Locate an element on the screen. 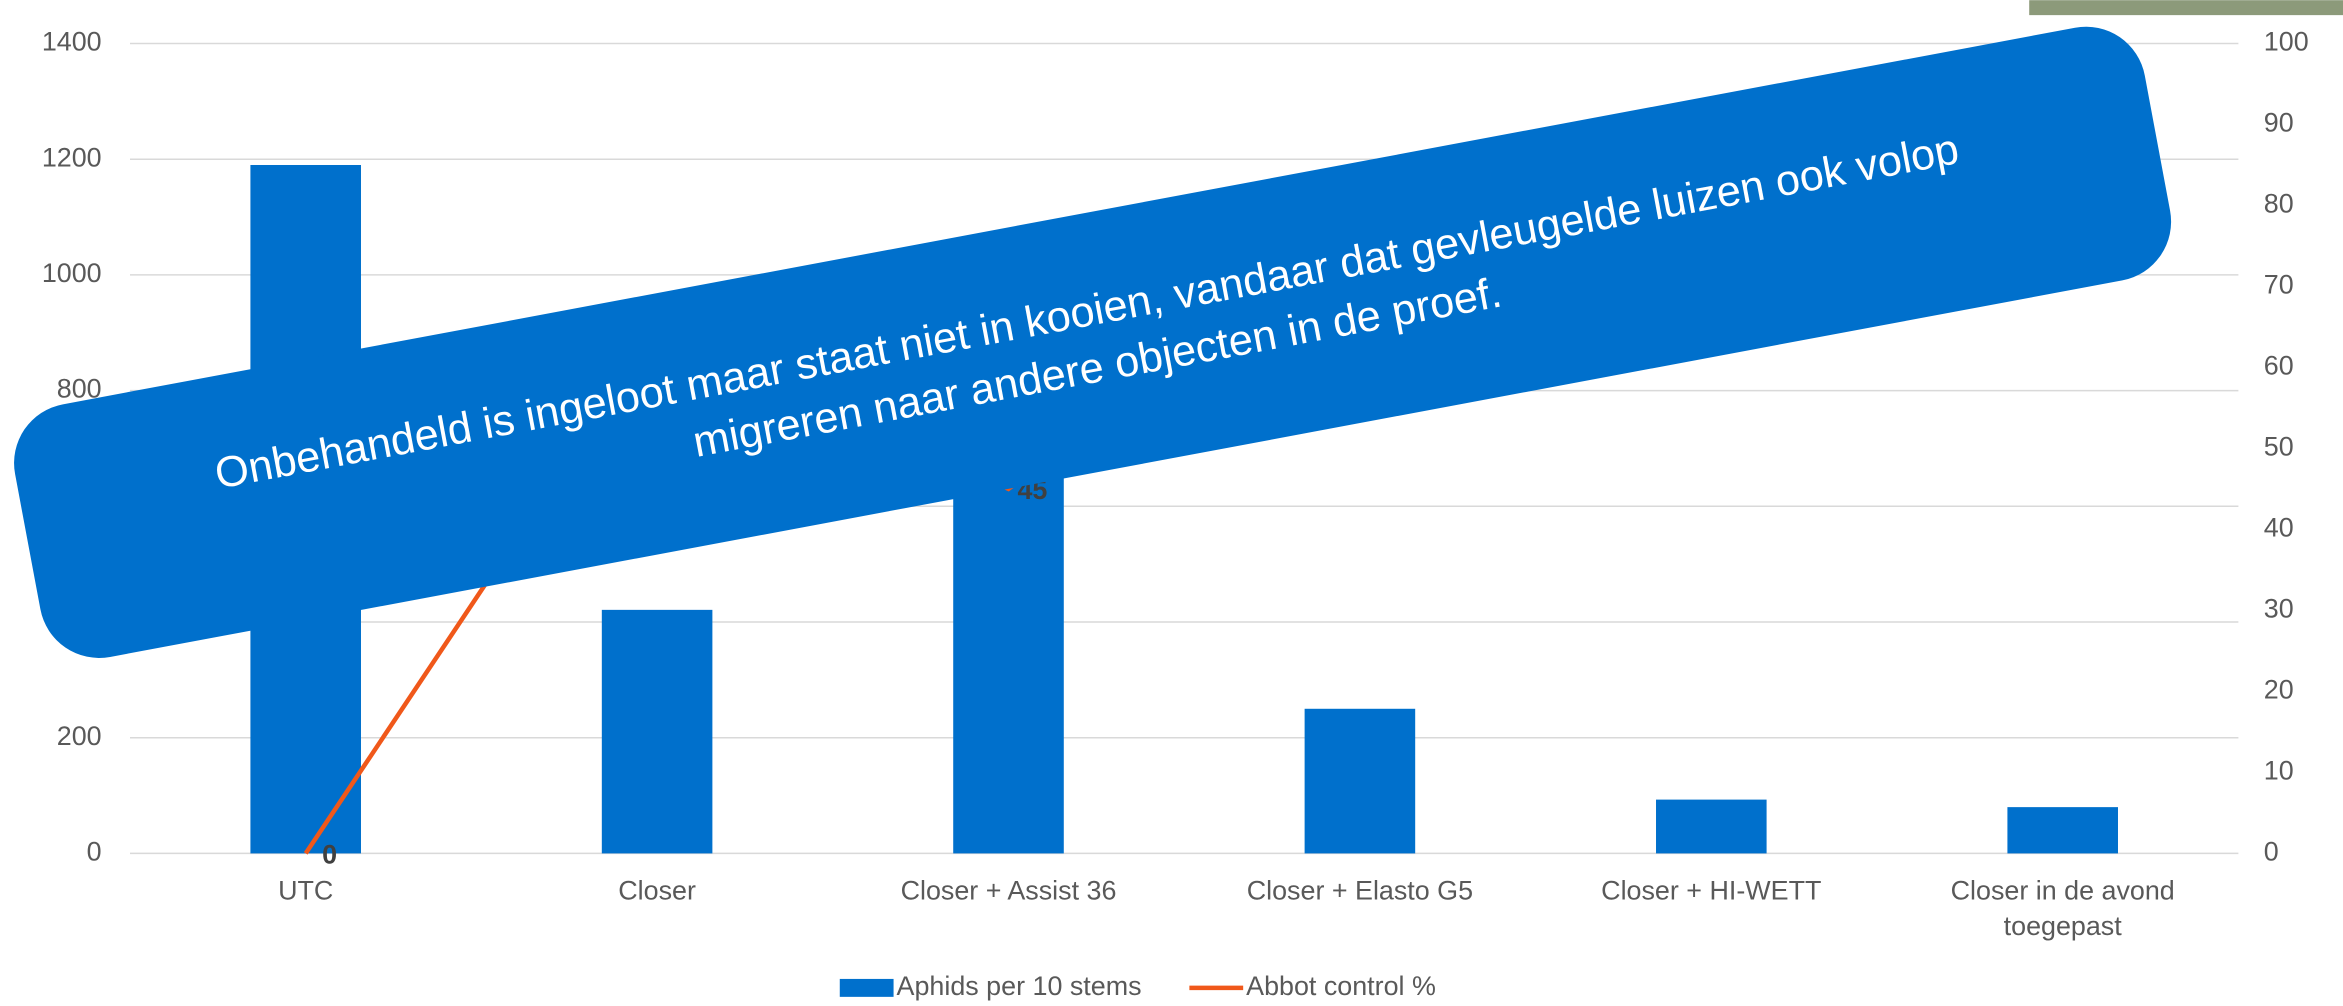  y-tick-label: 0 is located at coordinates (94, 852).